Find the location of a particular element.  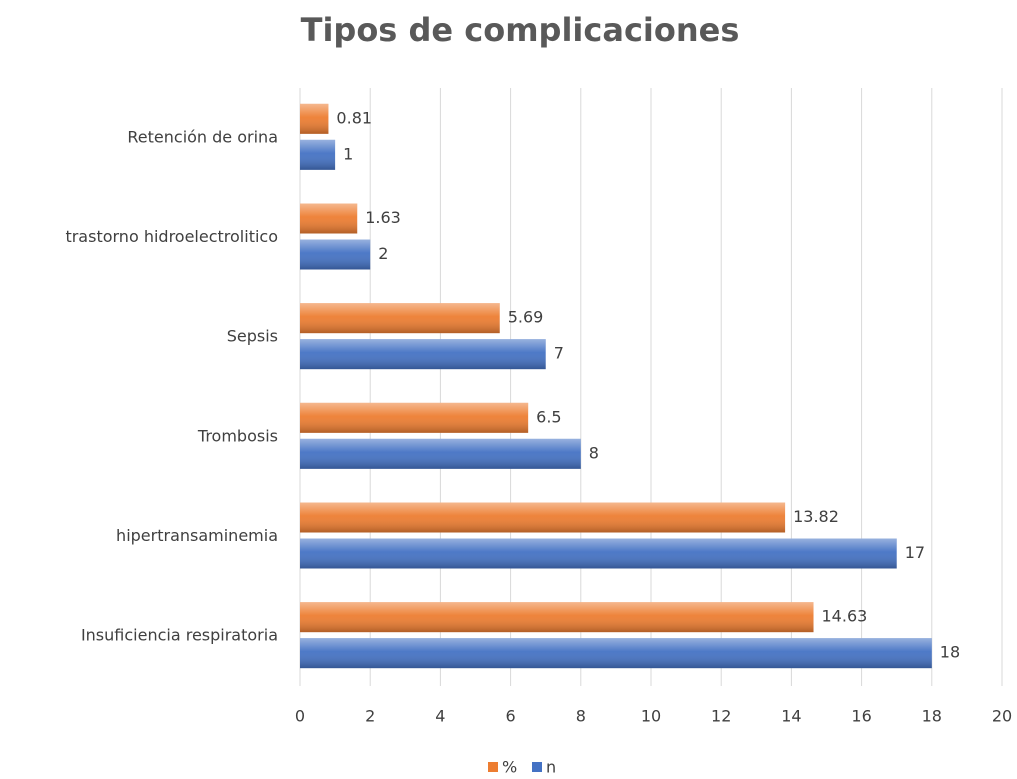

x-tick-label: 2 is located at coordinates (370, 716).